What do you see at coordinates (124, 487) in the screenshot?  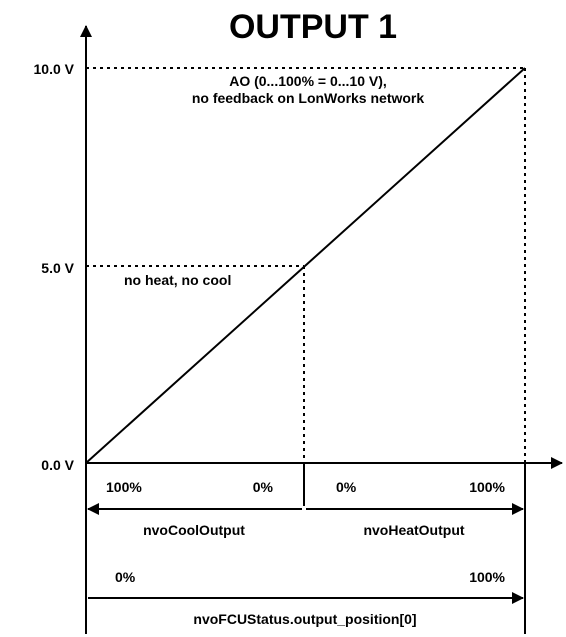 I see `cool-left-label: 100%` at bounding box center [124, 487].